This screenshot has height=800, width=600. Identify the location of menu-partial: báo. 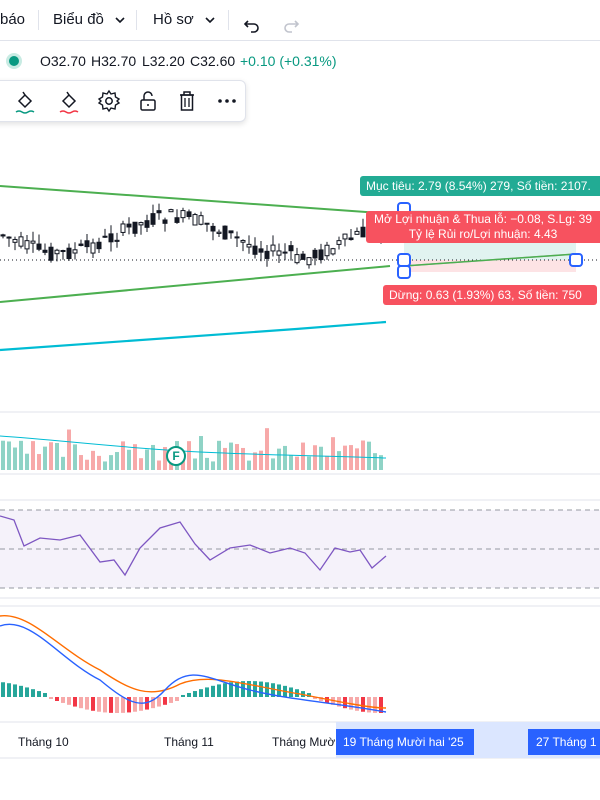
(13, 19).